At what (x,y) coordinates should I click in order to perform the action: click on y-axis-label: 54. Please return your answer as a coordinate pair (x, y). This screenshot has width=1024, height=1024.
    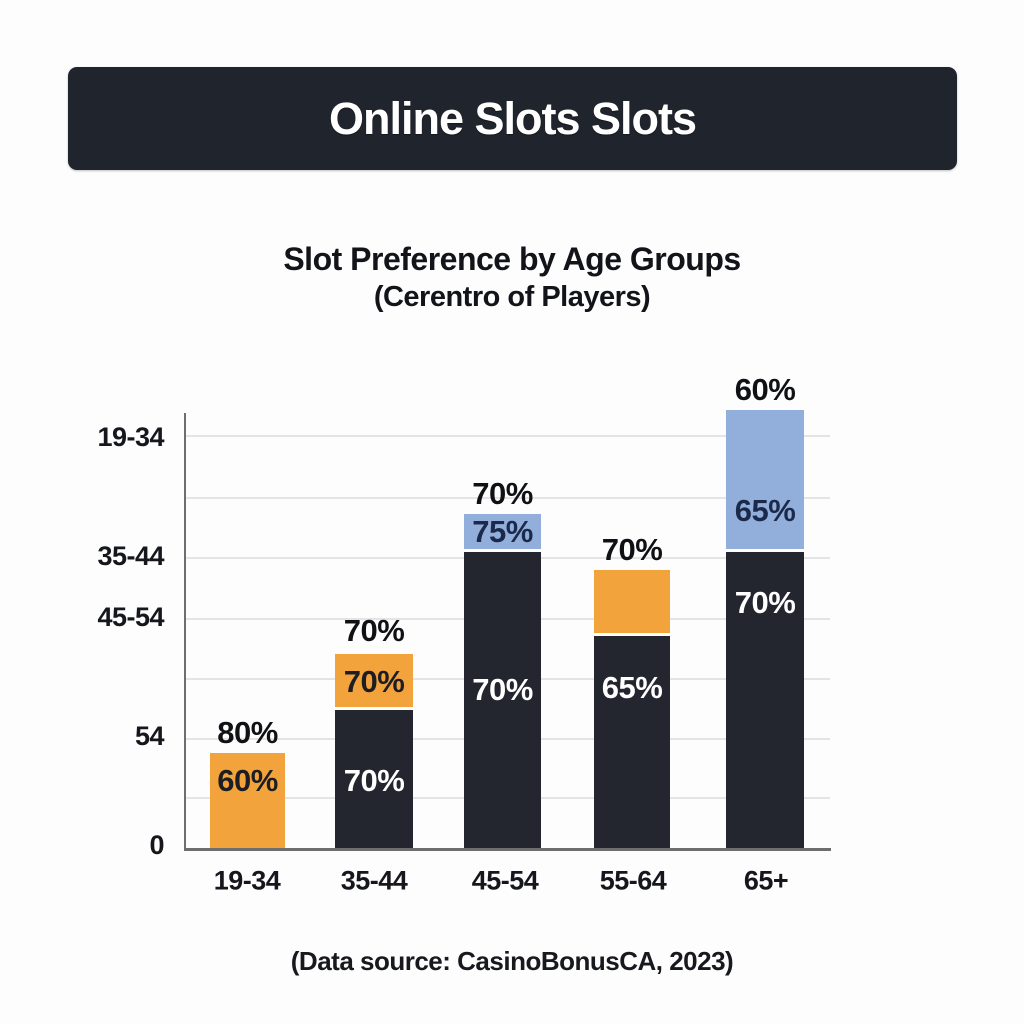
    Looking at the image, I should click on (149, 736).